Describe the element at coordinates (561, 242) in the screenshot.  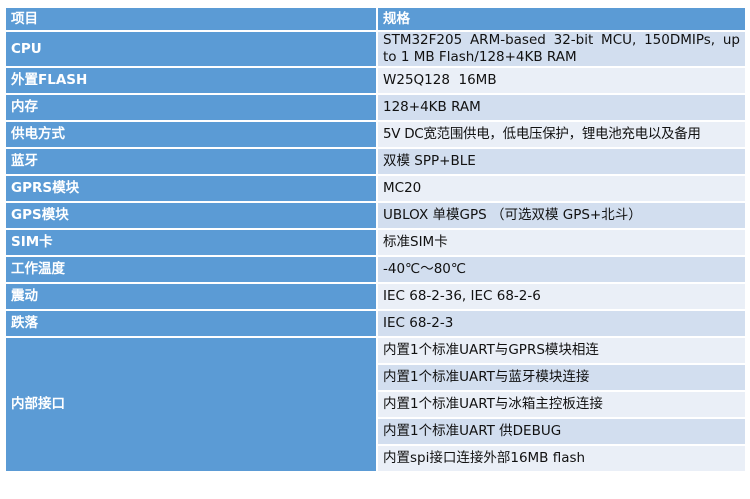
I see `row-value: 标准SIM卡` at that location.